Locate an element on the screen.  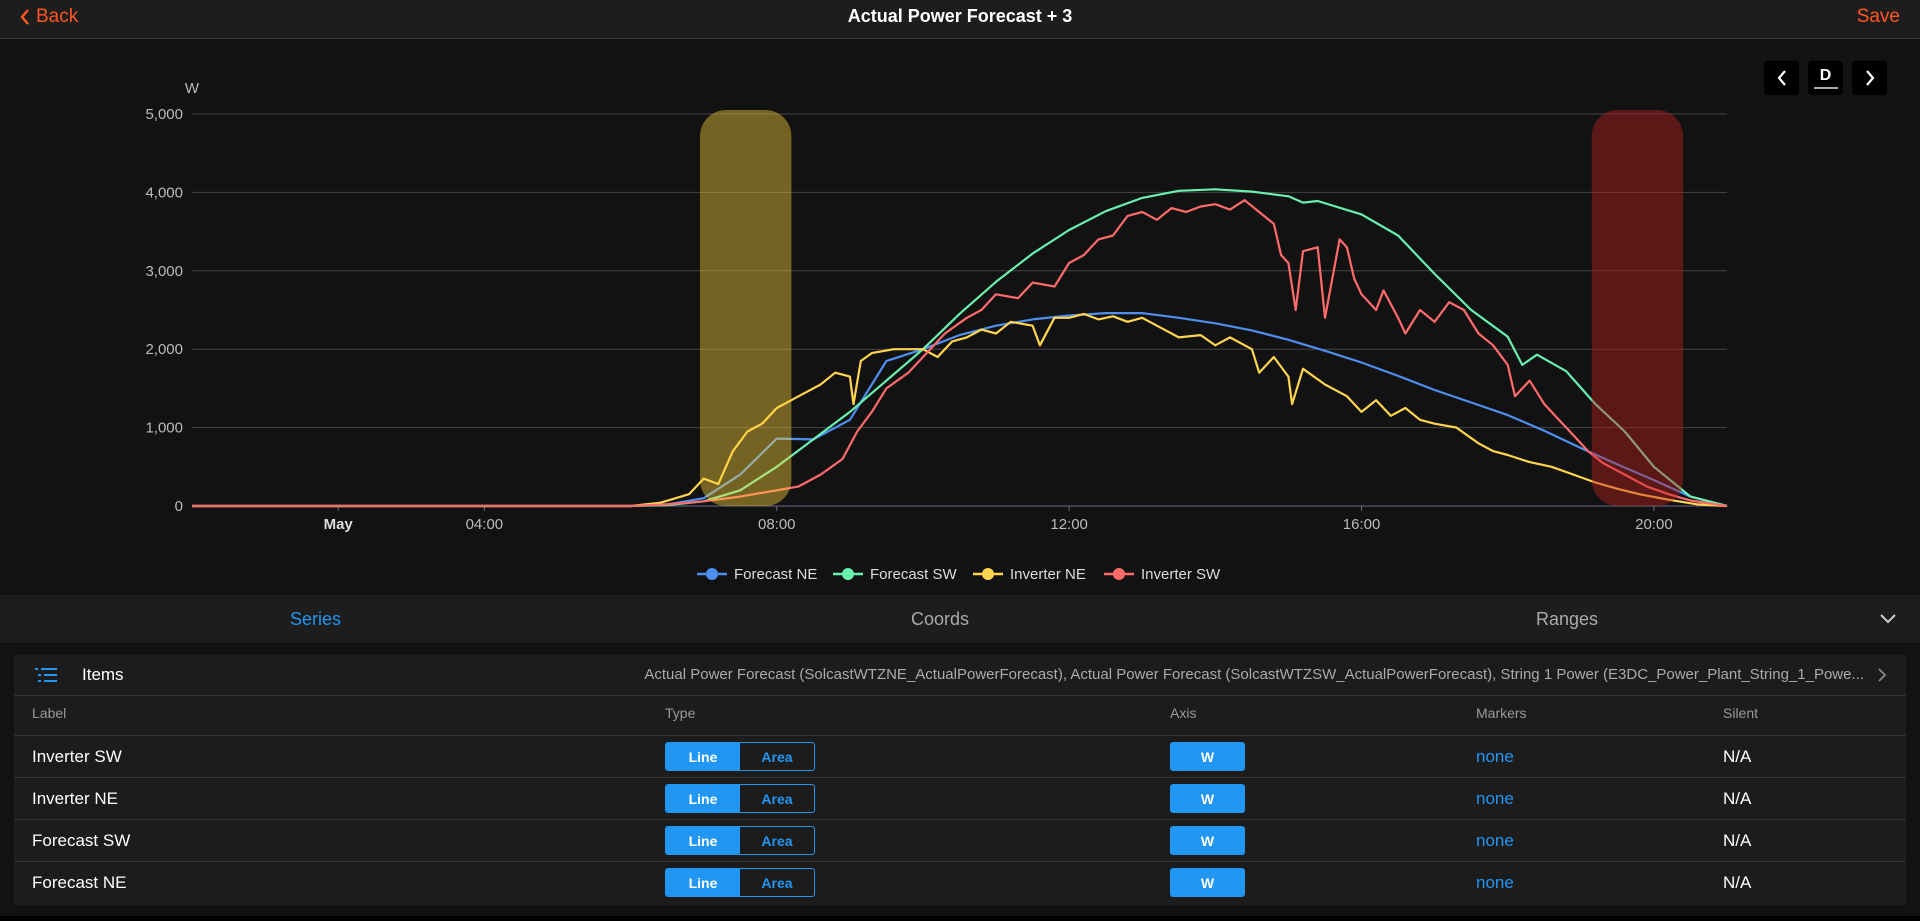
y-tick-label: 2,000 is located at coordinates (164, 349).